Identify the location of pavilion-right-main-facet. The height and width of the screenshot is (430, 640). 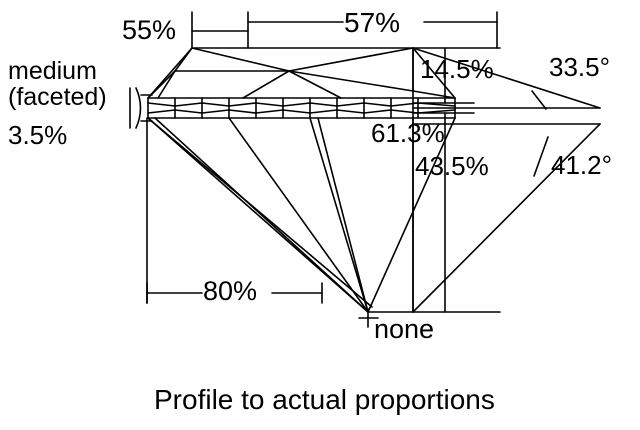
(411, 215).